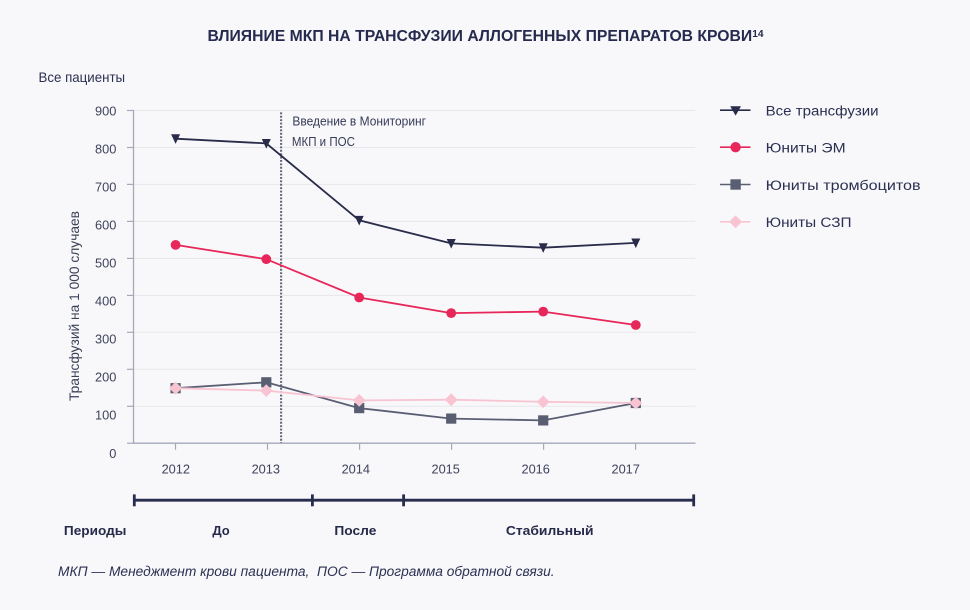  Describe the element at coordinates (105, 224) in the screenshot. I see `svg-text: 600` at that location.